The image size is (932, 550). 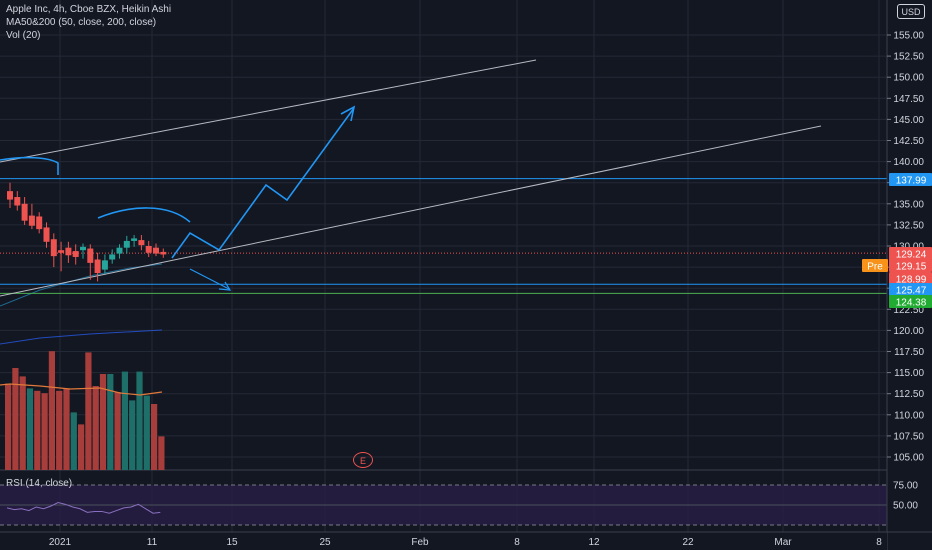 What do you see at coordinates (908, 225) in the screenshot?
I see `price-tick-label: 132.50` at bounding box center [908, 225].